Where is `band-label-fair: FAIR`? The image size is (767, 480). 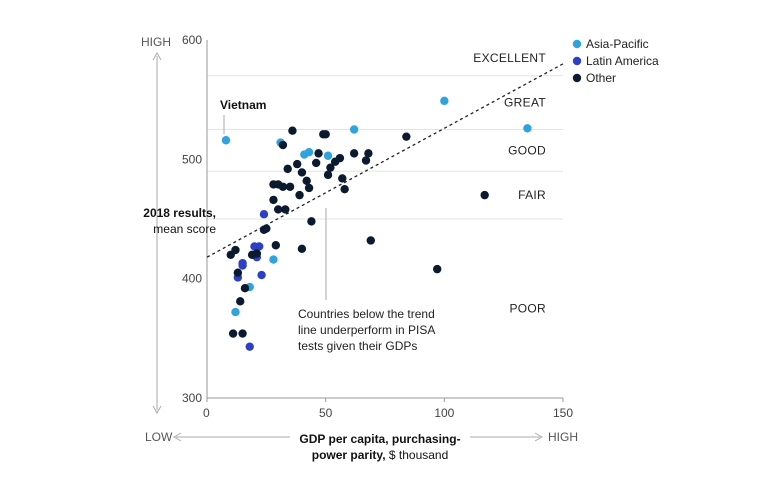
band-label-fair: FAIR is located at coordinates (532, 195).